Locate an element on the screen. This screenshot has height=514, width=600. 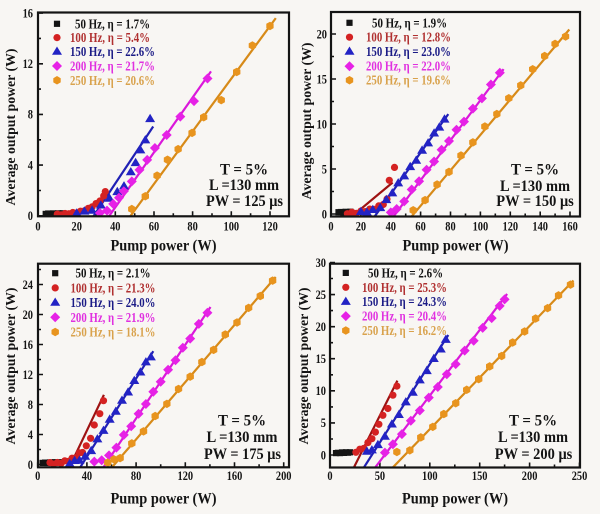
svg-text: 50 Hz, η = 2.6% is located at coordinates (405, 272).